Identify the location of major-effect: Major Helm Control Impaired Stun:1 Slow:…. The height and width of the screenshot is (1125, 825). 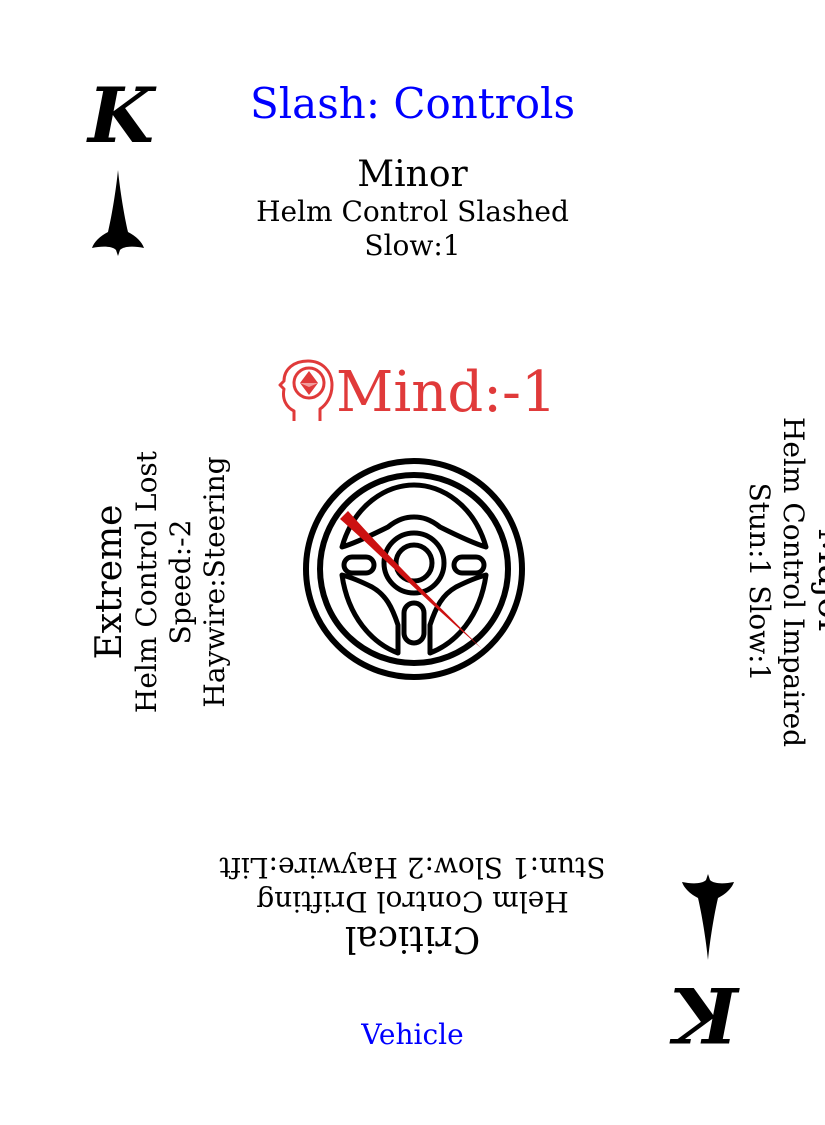
(783, 582).